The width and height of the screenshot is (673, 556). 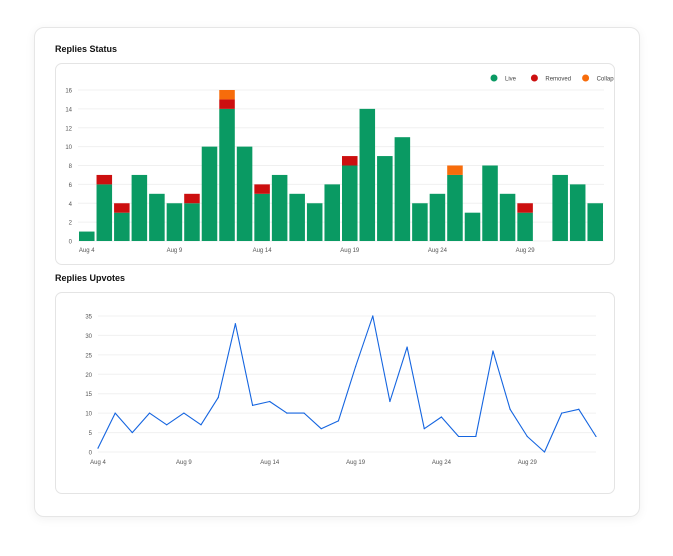 What do you see at coordinates (88, 318) in the screenshot?
I see `y-tick-label: 35` at bounding box center [88, 318].